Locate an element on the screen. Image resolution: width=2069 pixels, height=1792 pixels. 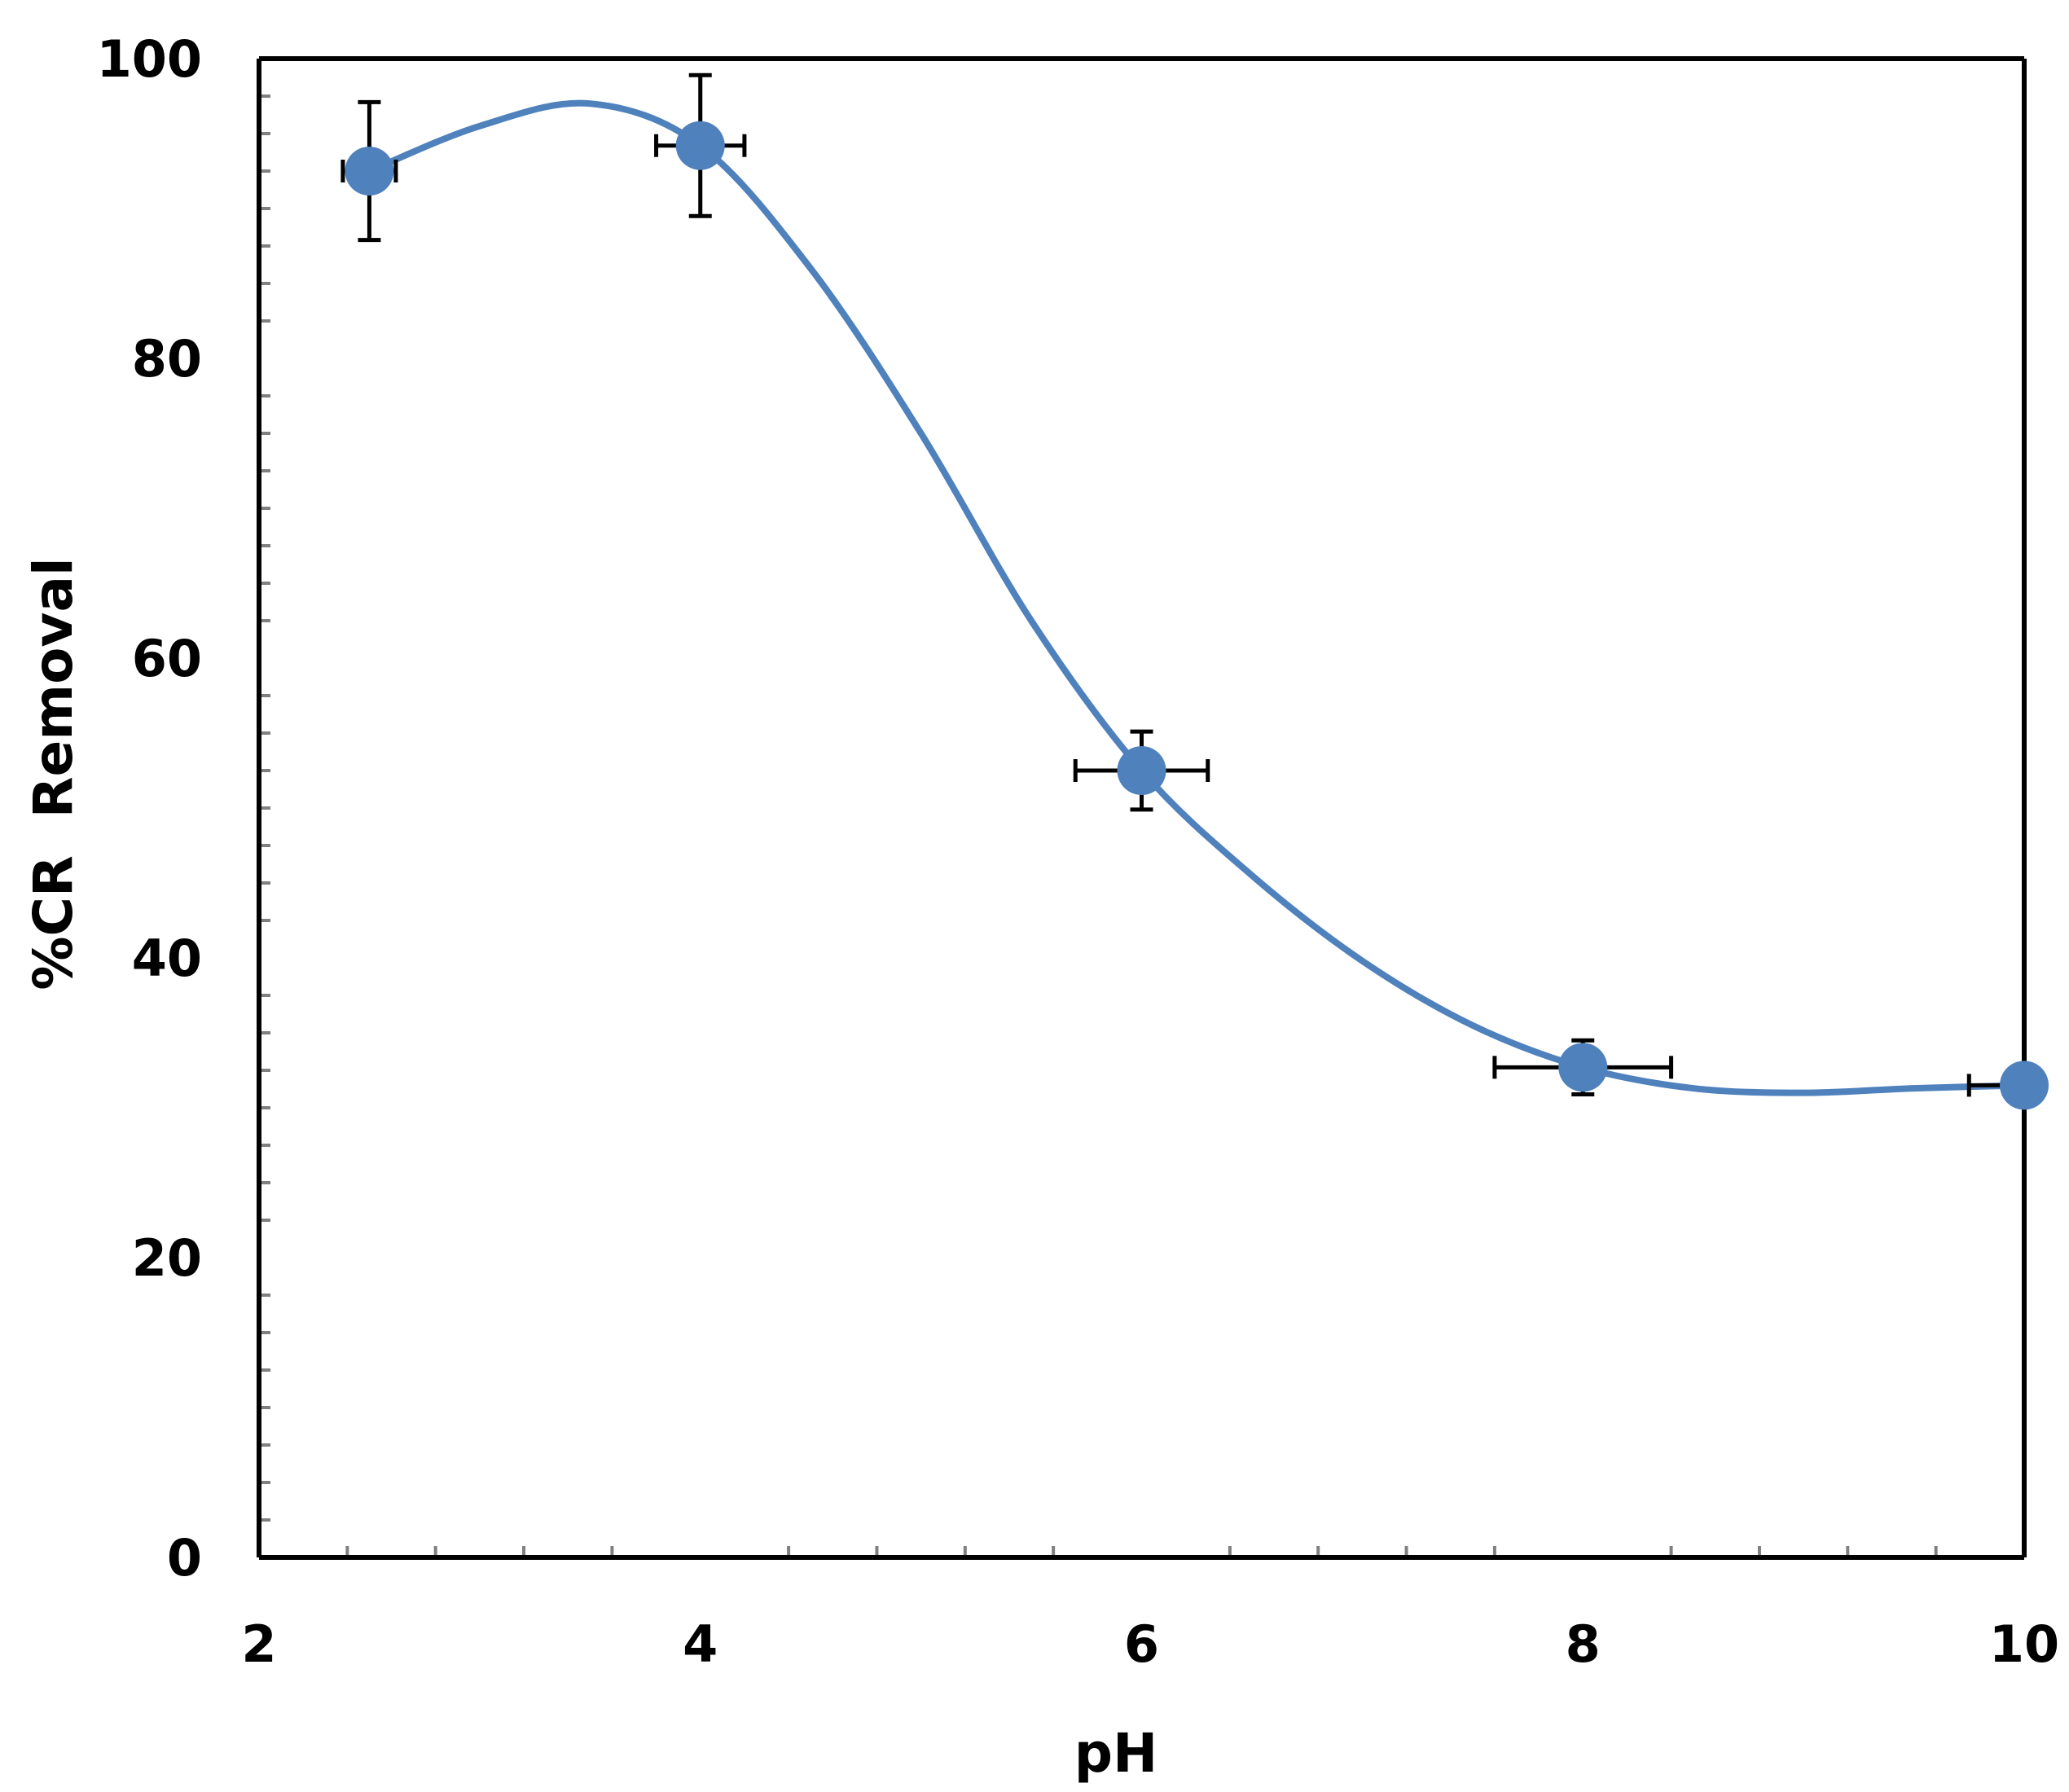
y-tick-label: 60 is located at coordinates (167, 658).